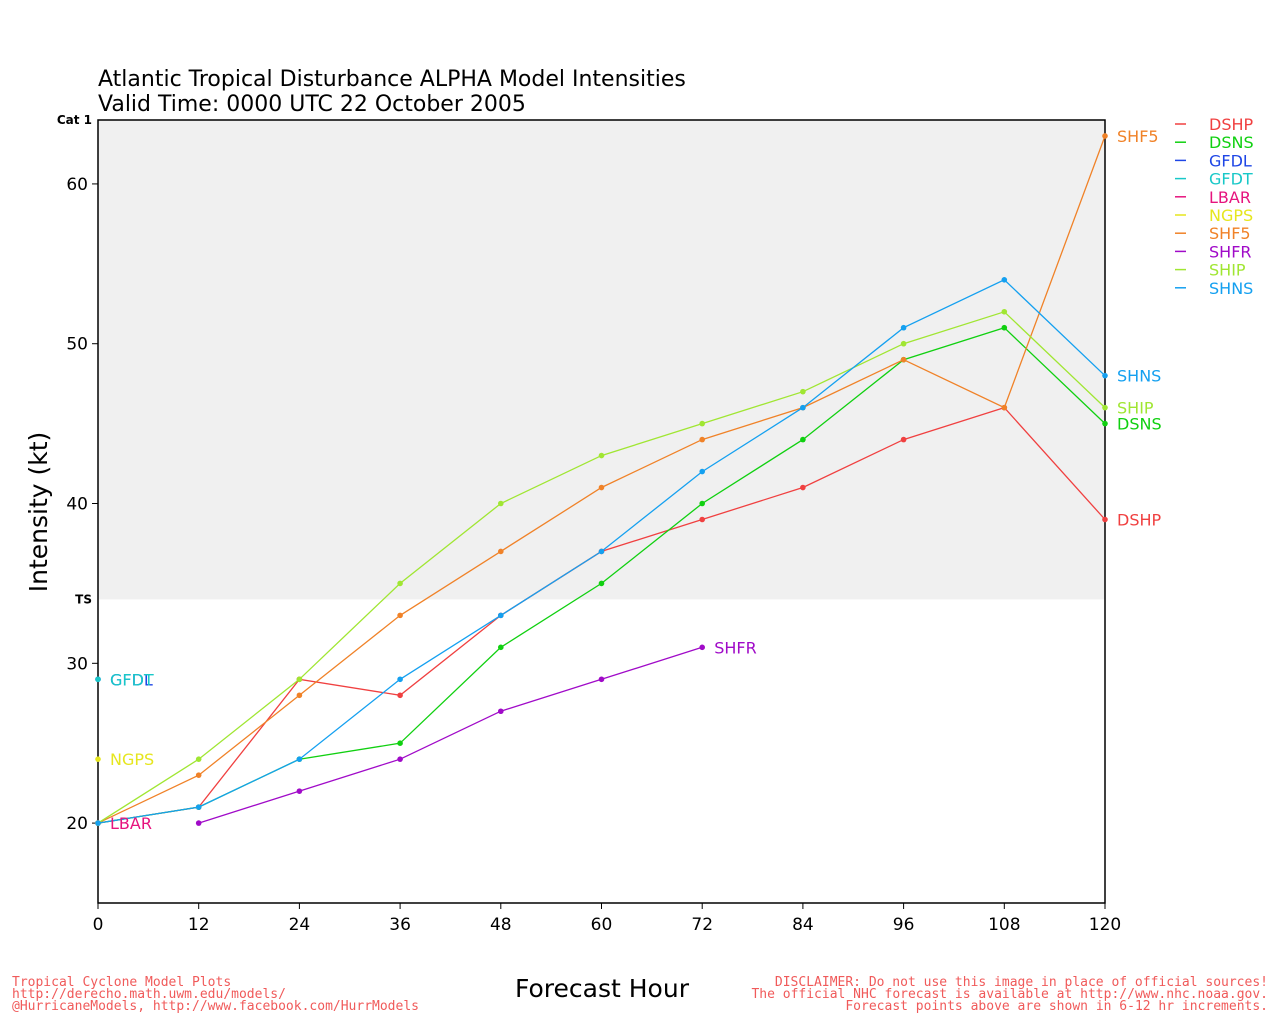 This screenshot has height=1024, width=1280. Describe the element at coordinates (74, 120) in the screenshot. I see `band-label-cat-1: Cat 1` at that location.